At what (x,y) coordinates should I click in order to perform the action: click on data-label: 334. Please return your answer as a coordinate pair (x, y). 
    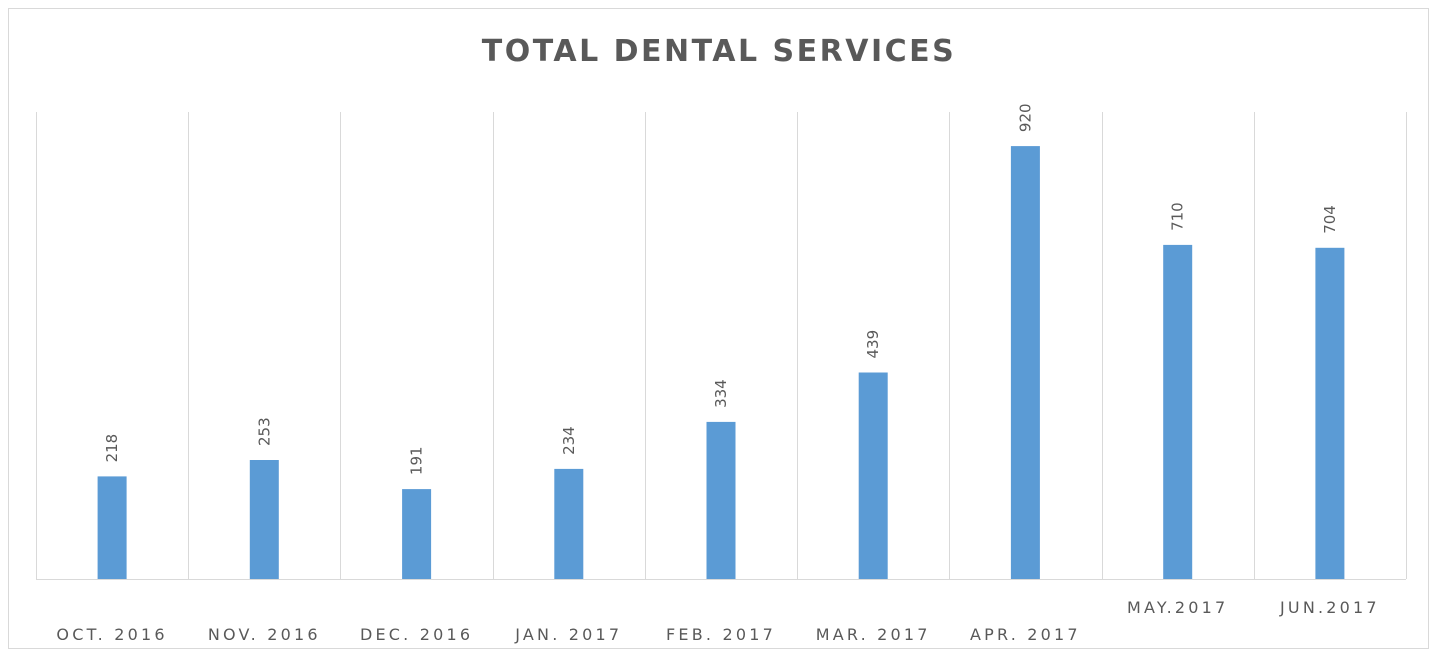
    Looking at the image, I should click on (721, 393).